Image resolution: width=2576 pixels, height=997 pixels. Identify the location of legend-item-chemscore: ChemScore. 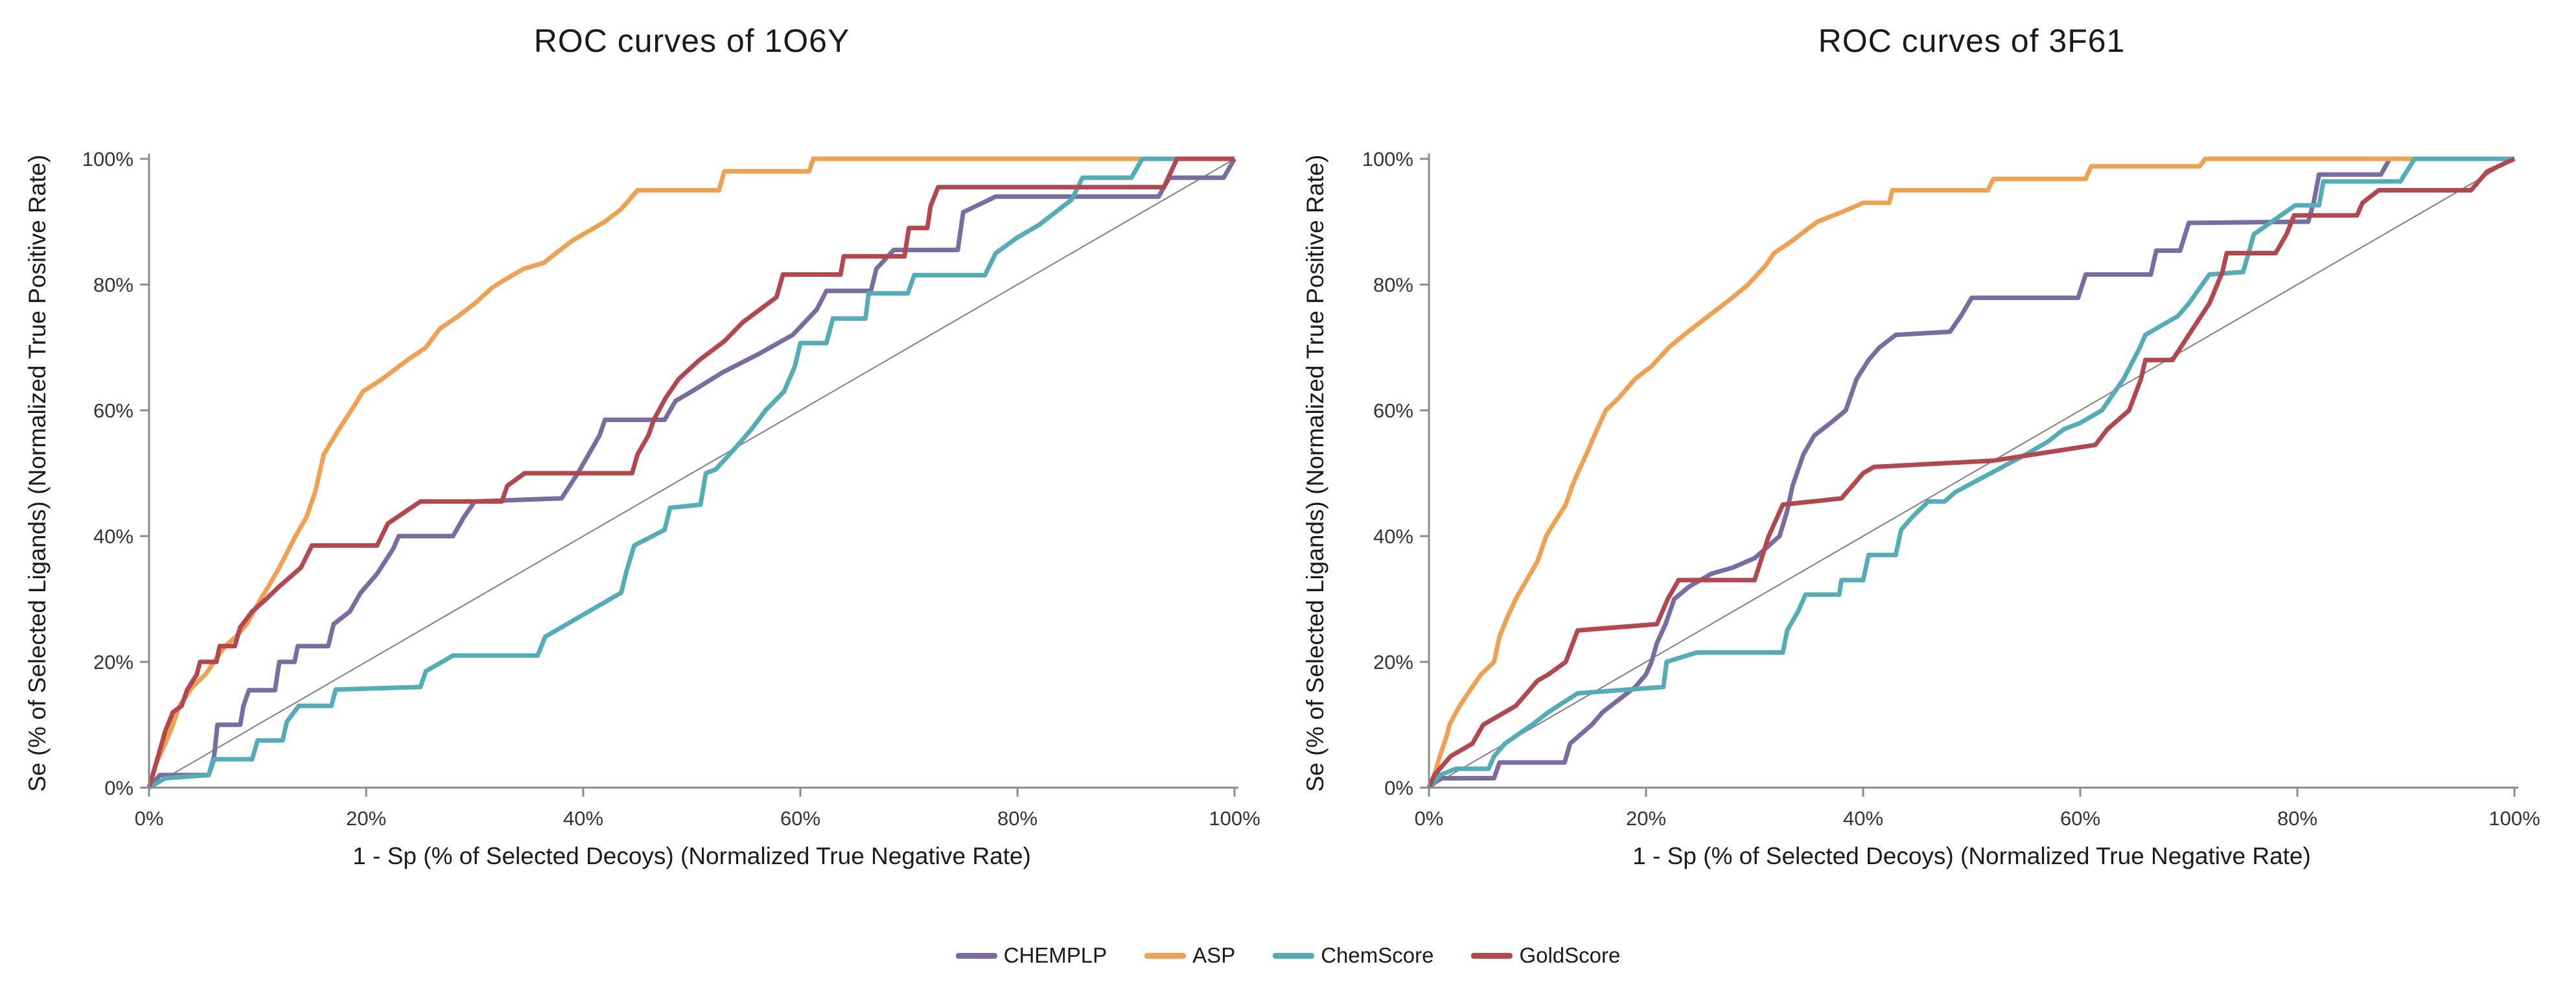
(1353, 956).